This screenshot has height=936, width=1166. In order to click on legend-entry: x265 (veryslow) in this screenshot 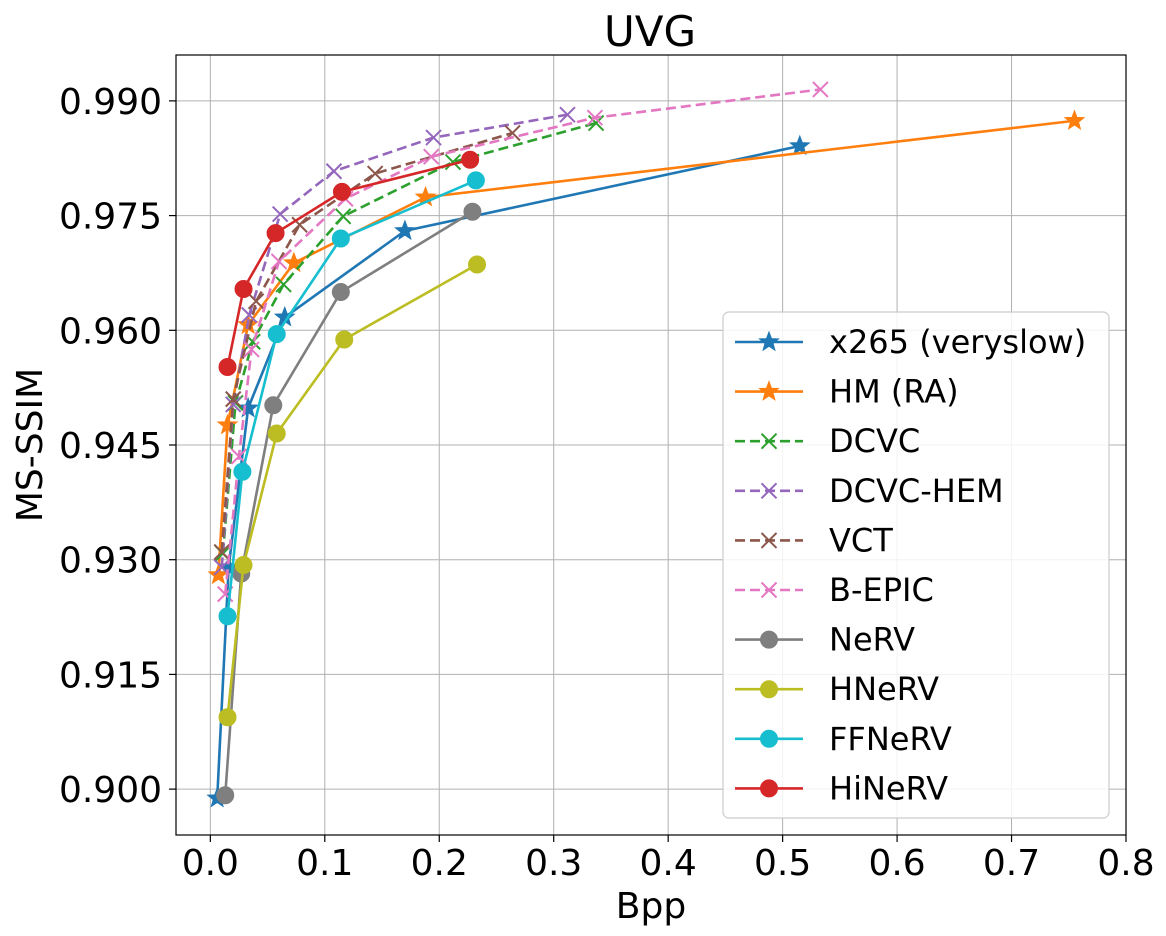, I will do `click(910, 342)`.